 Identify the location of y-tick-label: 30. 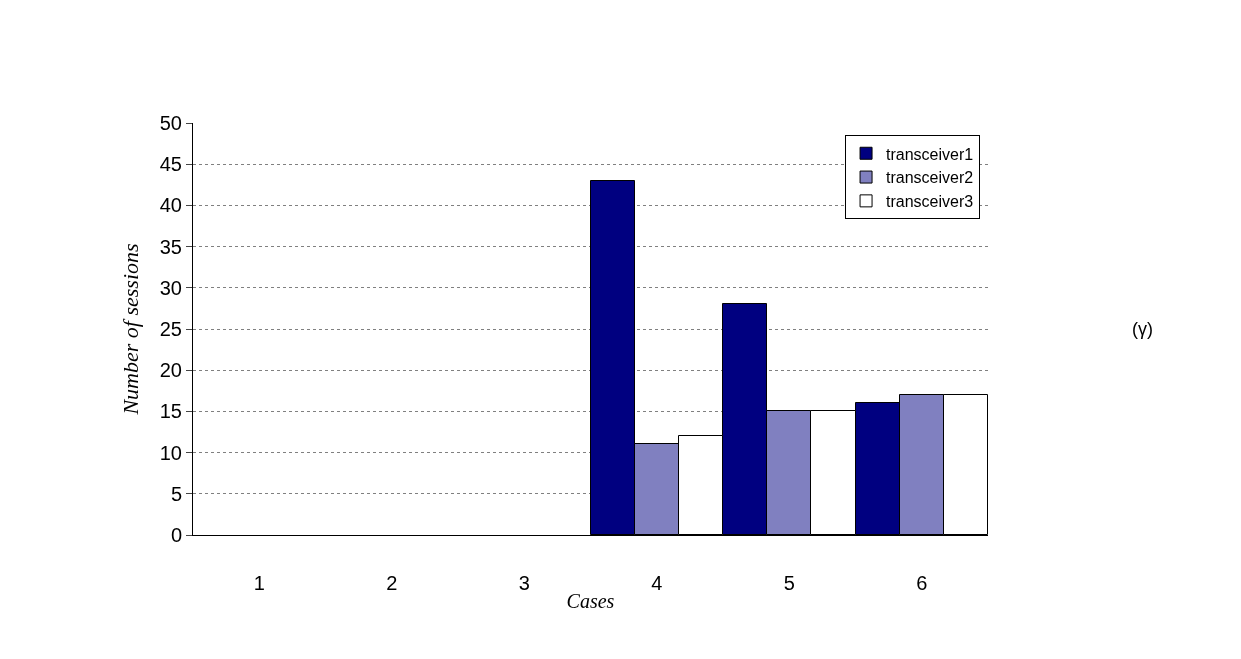
(170, 287).